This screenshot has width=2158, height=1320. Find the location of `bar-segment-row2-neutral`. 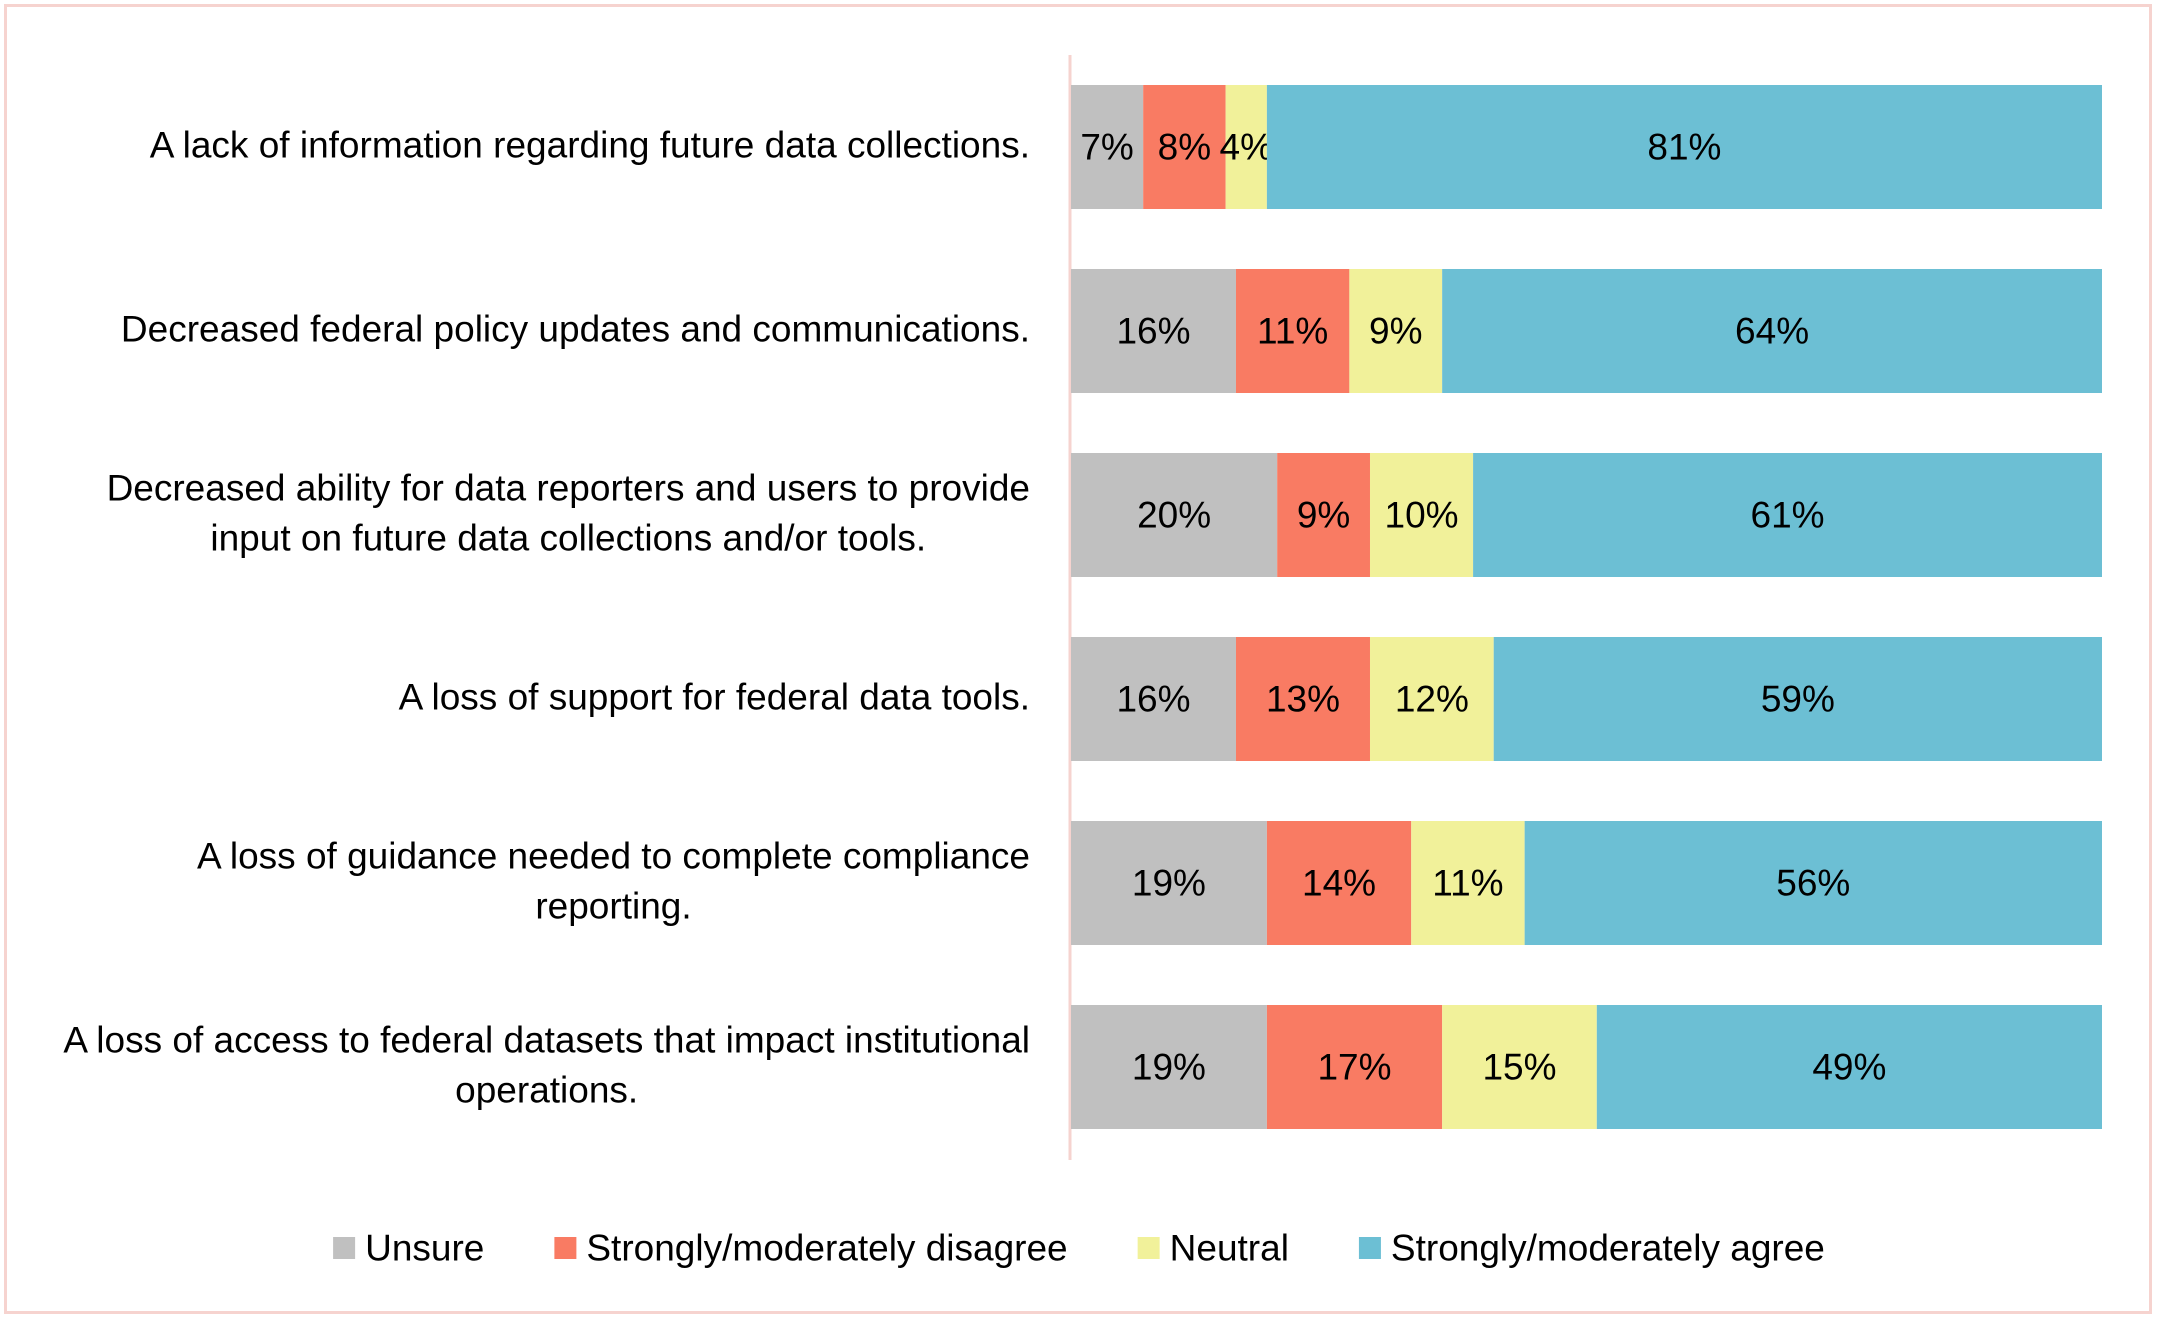

bar-segment-row2-neutral is located at coordinates (1396, 331).